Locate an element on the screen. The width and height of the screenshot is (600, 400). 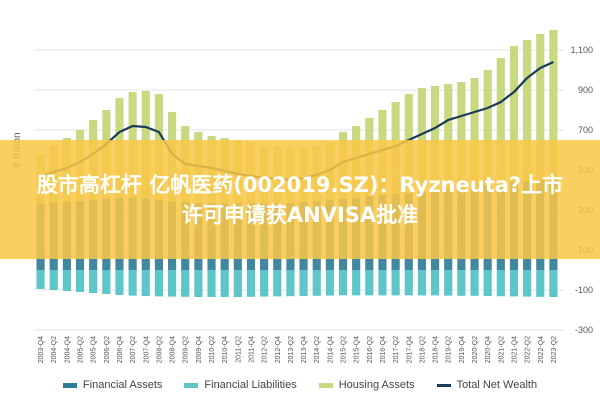
x-tick-label: 2021-Q2 is located at coordinates (501, 349).